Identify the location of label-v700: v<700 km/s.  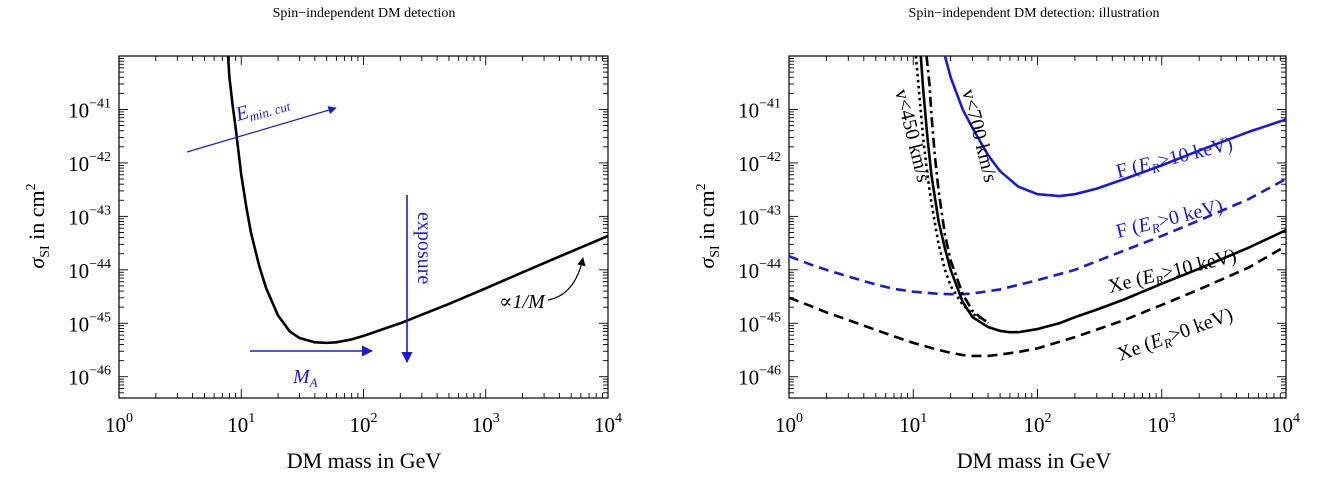
(979, 136).